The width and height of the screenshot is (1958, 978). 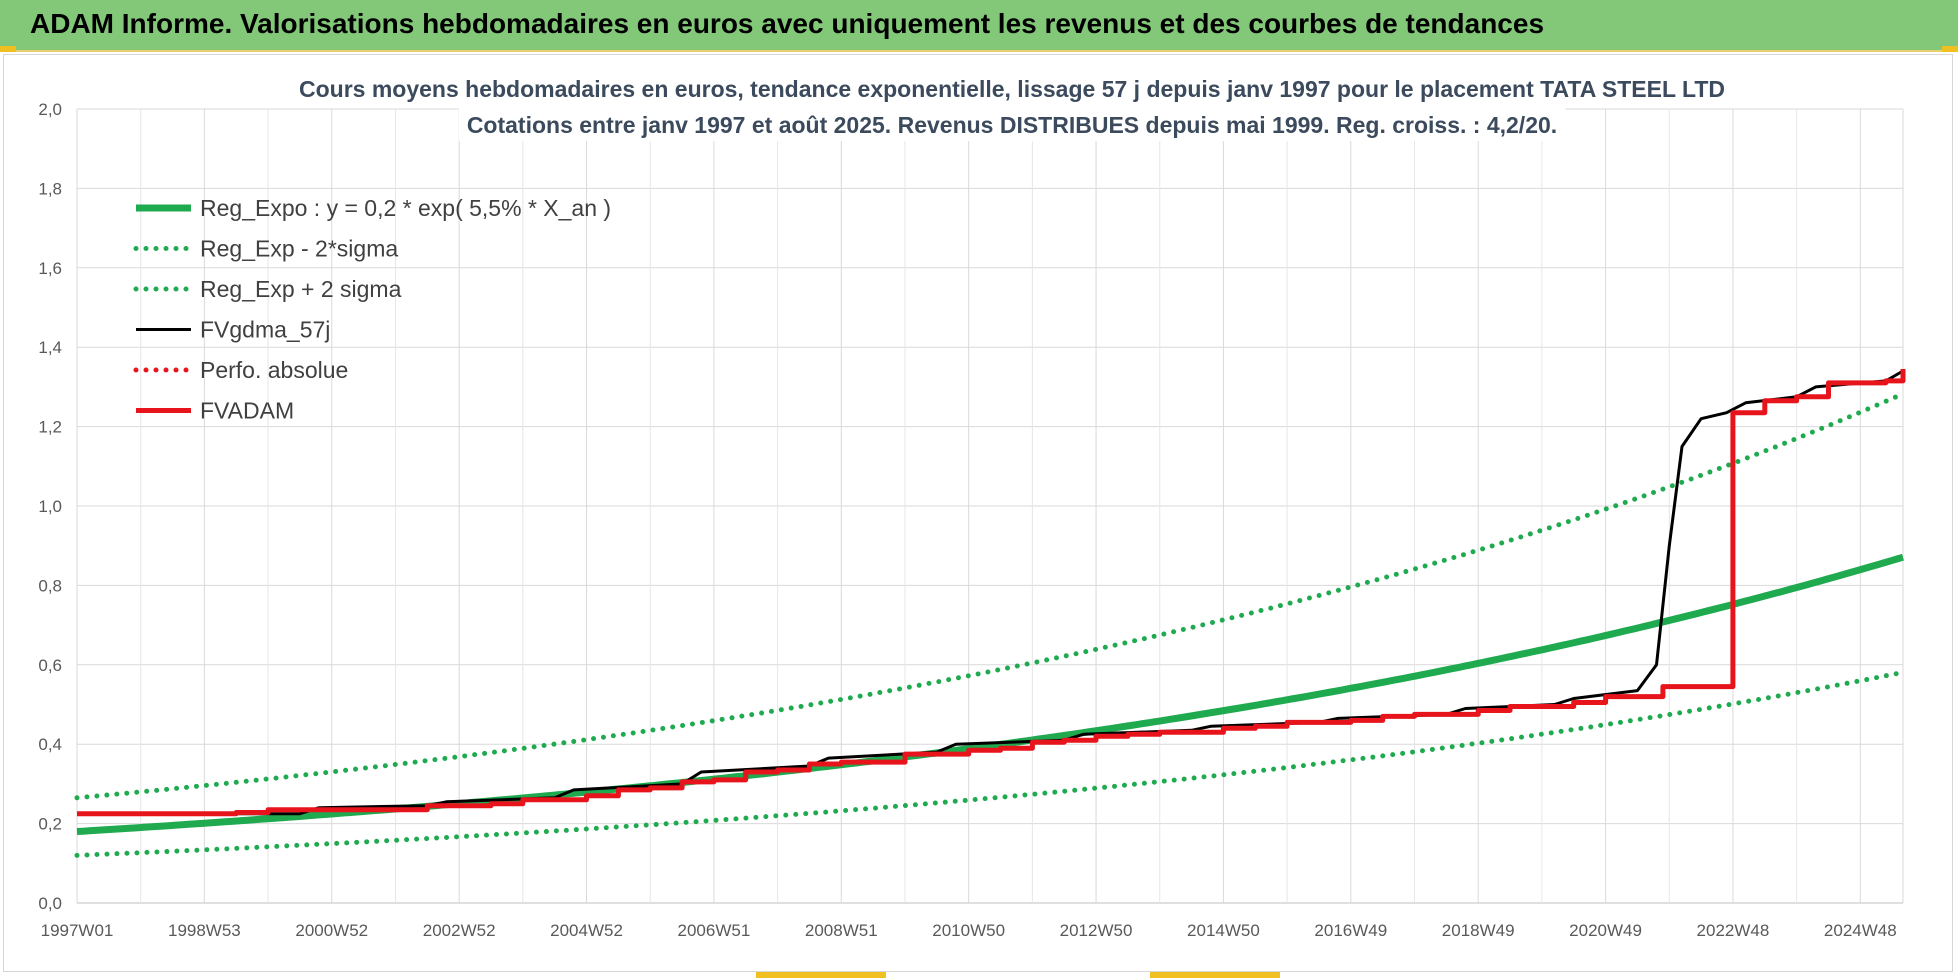 I want to click on y-tick-label: 1,0, so click(x=50, y=506).